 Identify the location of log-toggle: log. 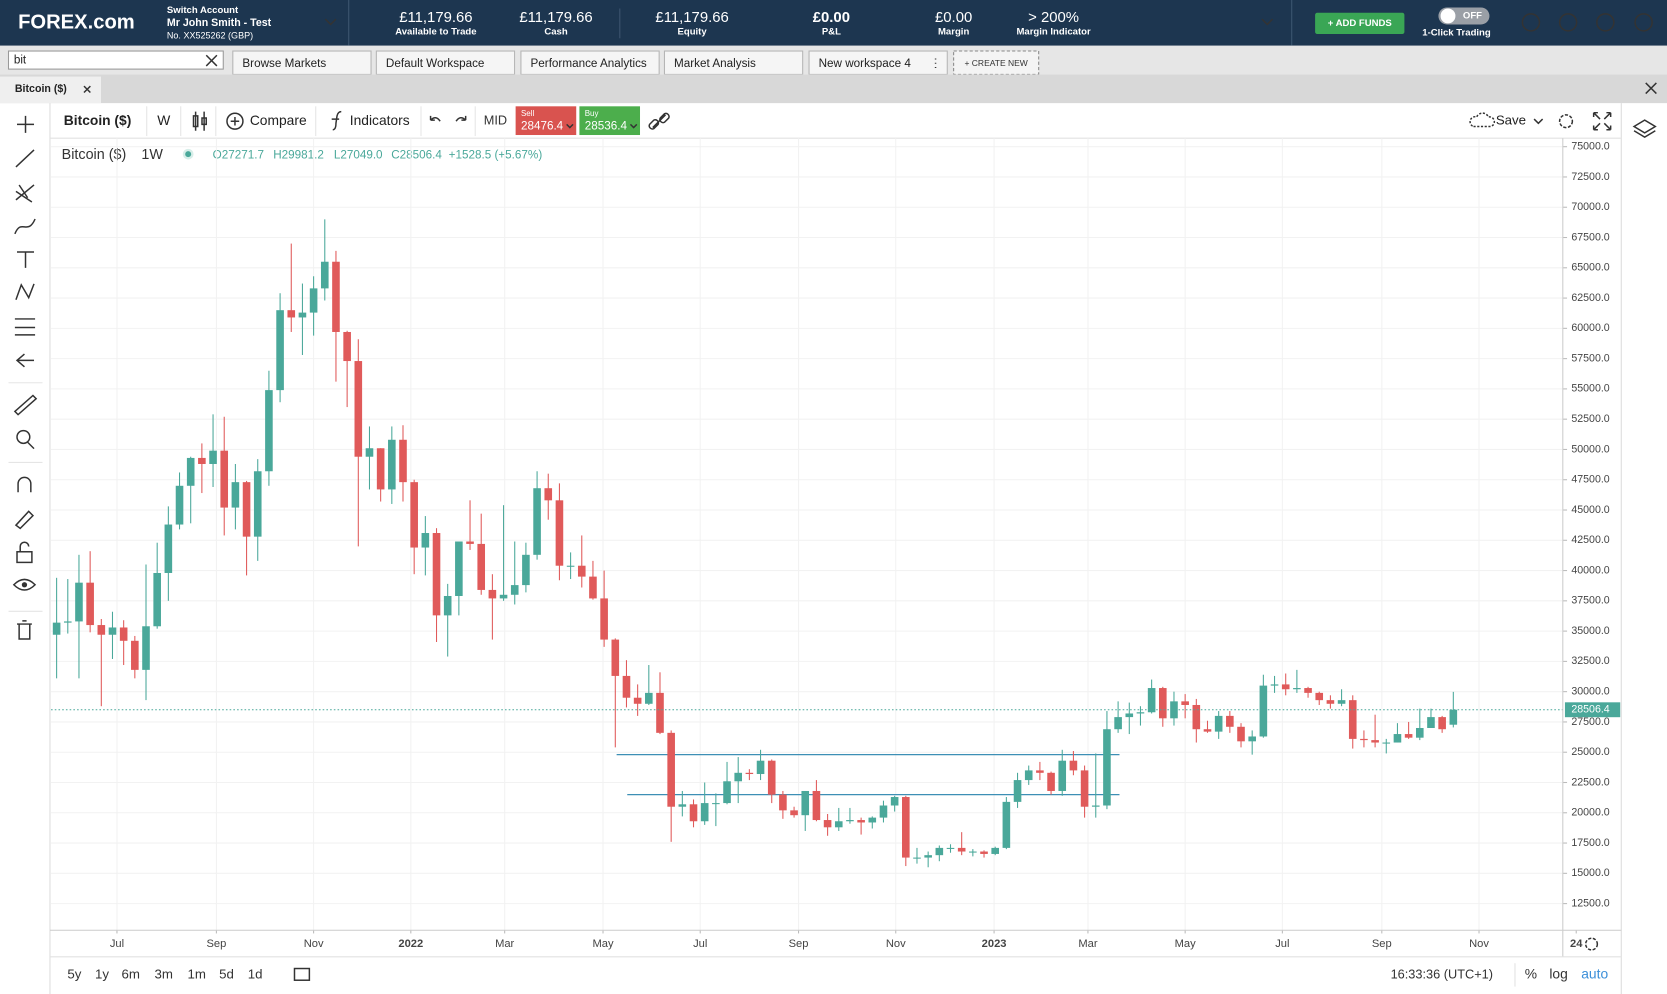
(1558, 974).